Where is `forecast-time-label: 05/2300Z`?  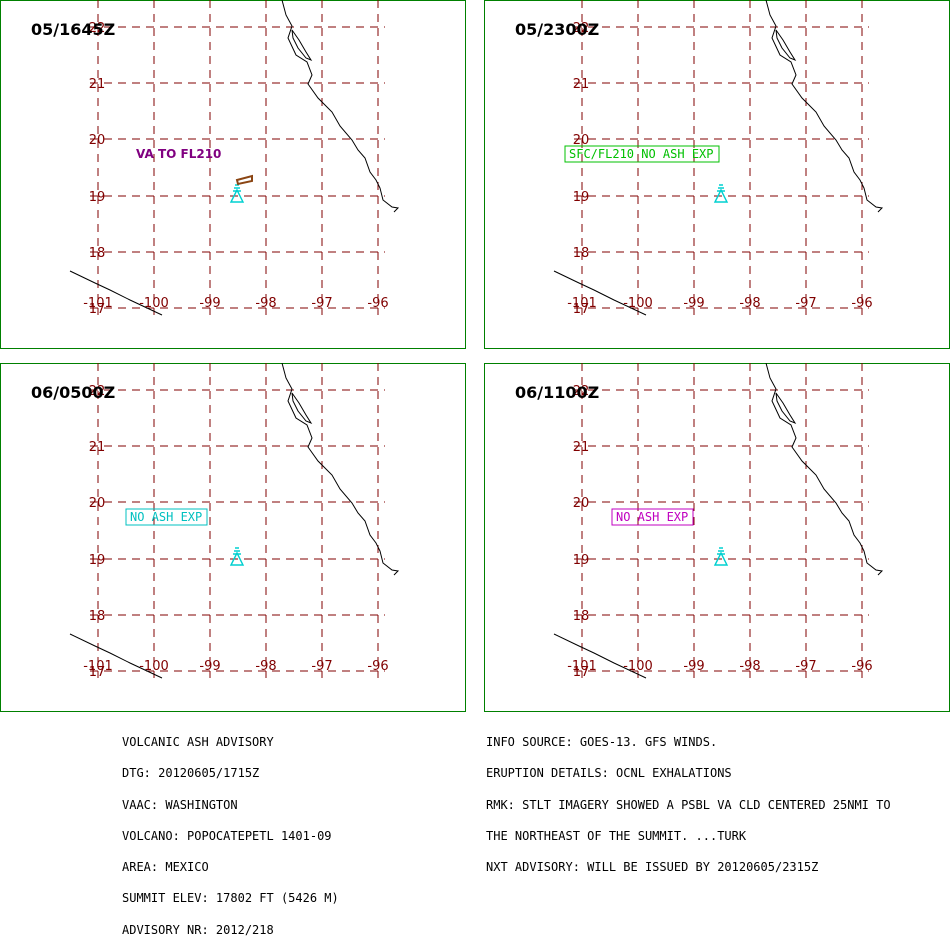 forecast-time-label: 05/2300Z is located at coordinates (557, 29).